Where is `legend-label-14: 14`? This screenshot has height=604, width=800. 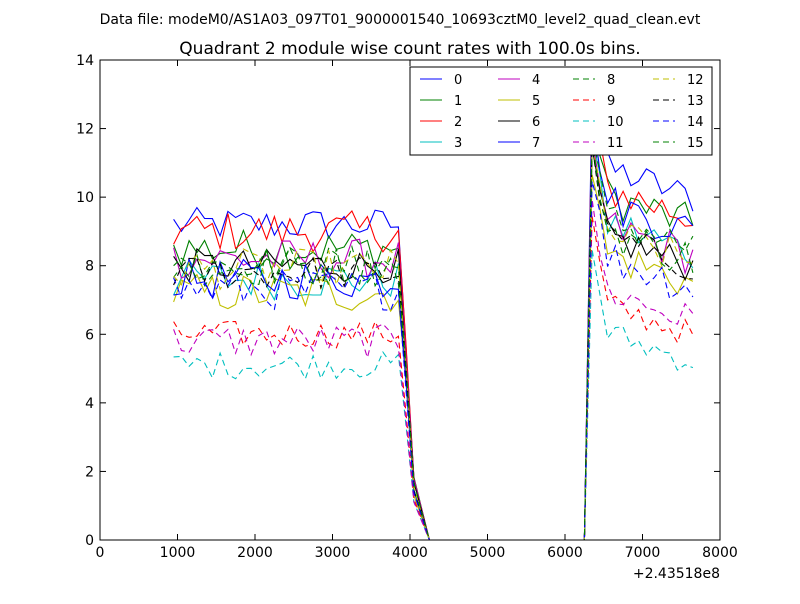
legend-label-14: 14 is located at coordinates (695, 122).